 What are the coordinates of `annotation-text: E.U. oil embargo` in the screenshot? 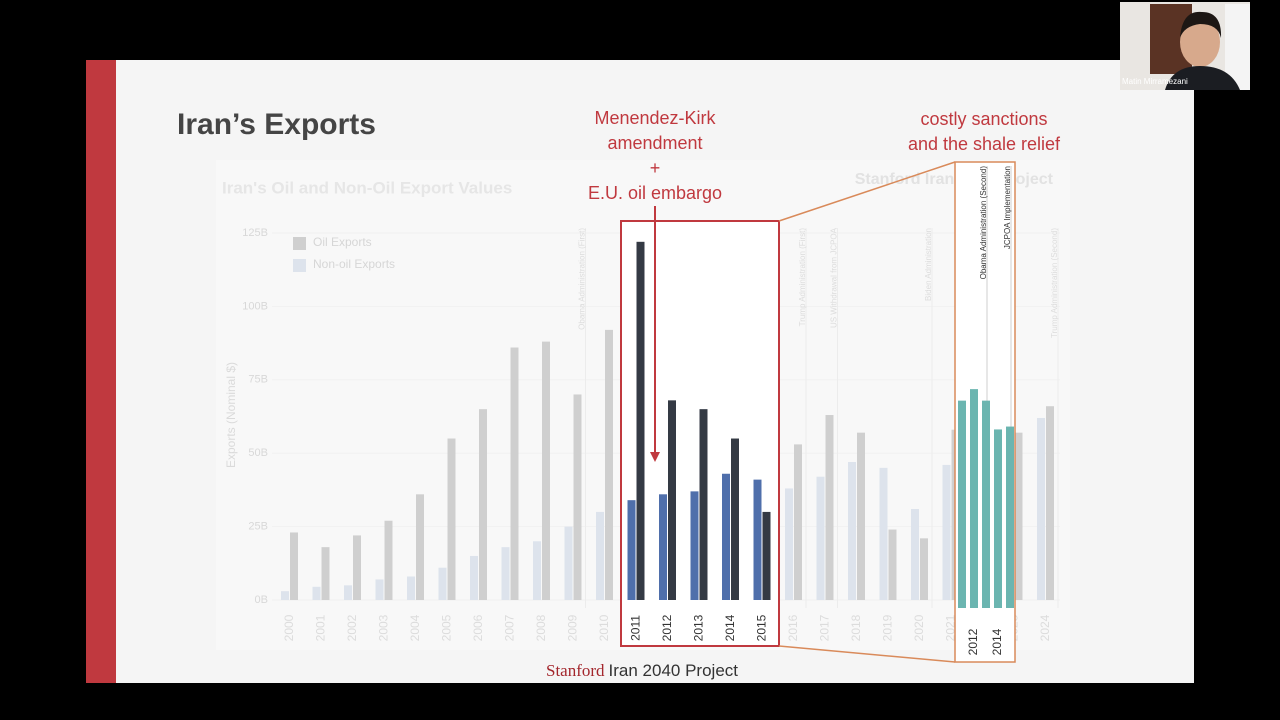 It's located at (655, 193).